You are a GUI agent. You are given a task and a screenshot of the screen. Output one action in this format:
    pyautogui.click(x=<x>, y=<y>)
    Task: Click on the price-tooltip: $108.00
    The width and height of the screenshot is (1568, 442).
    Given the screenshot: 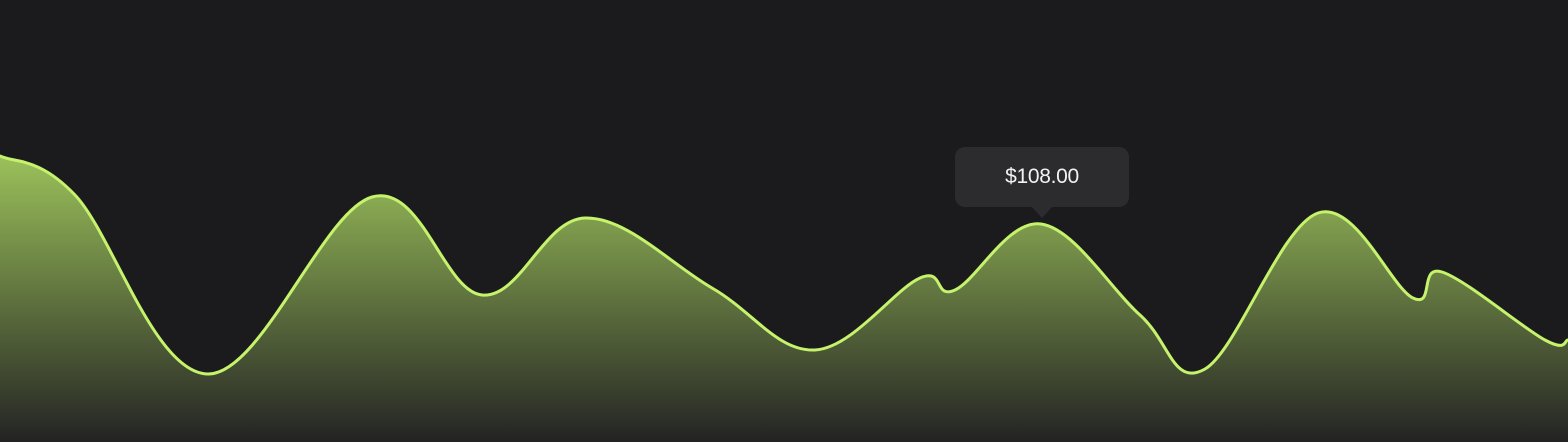 What is the action you would take?
    pyautogui.click(x=1042, y=177)
    